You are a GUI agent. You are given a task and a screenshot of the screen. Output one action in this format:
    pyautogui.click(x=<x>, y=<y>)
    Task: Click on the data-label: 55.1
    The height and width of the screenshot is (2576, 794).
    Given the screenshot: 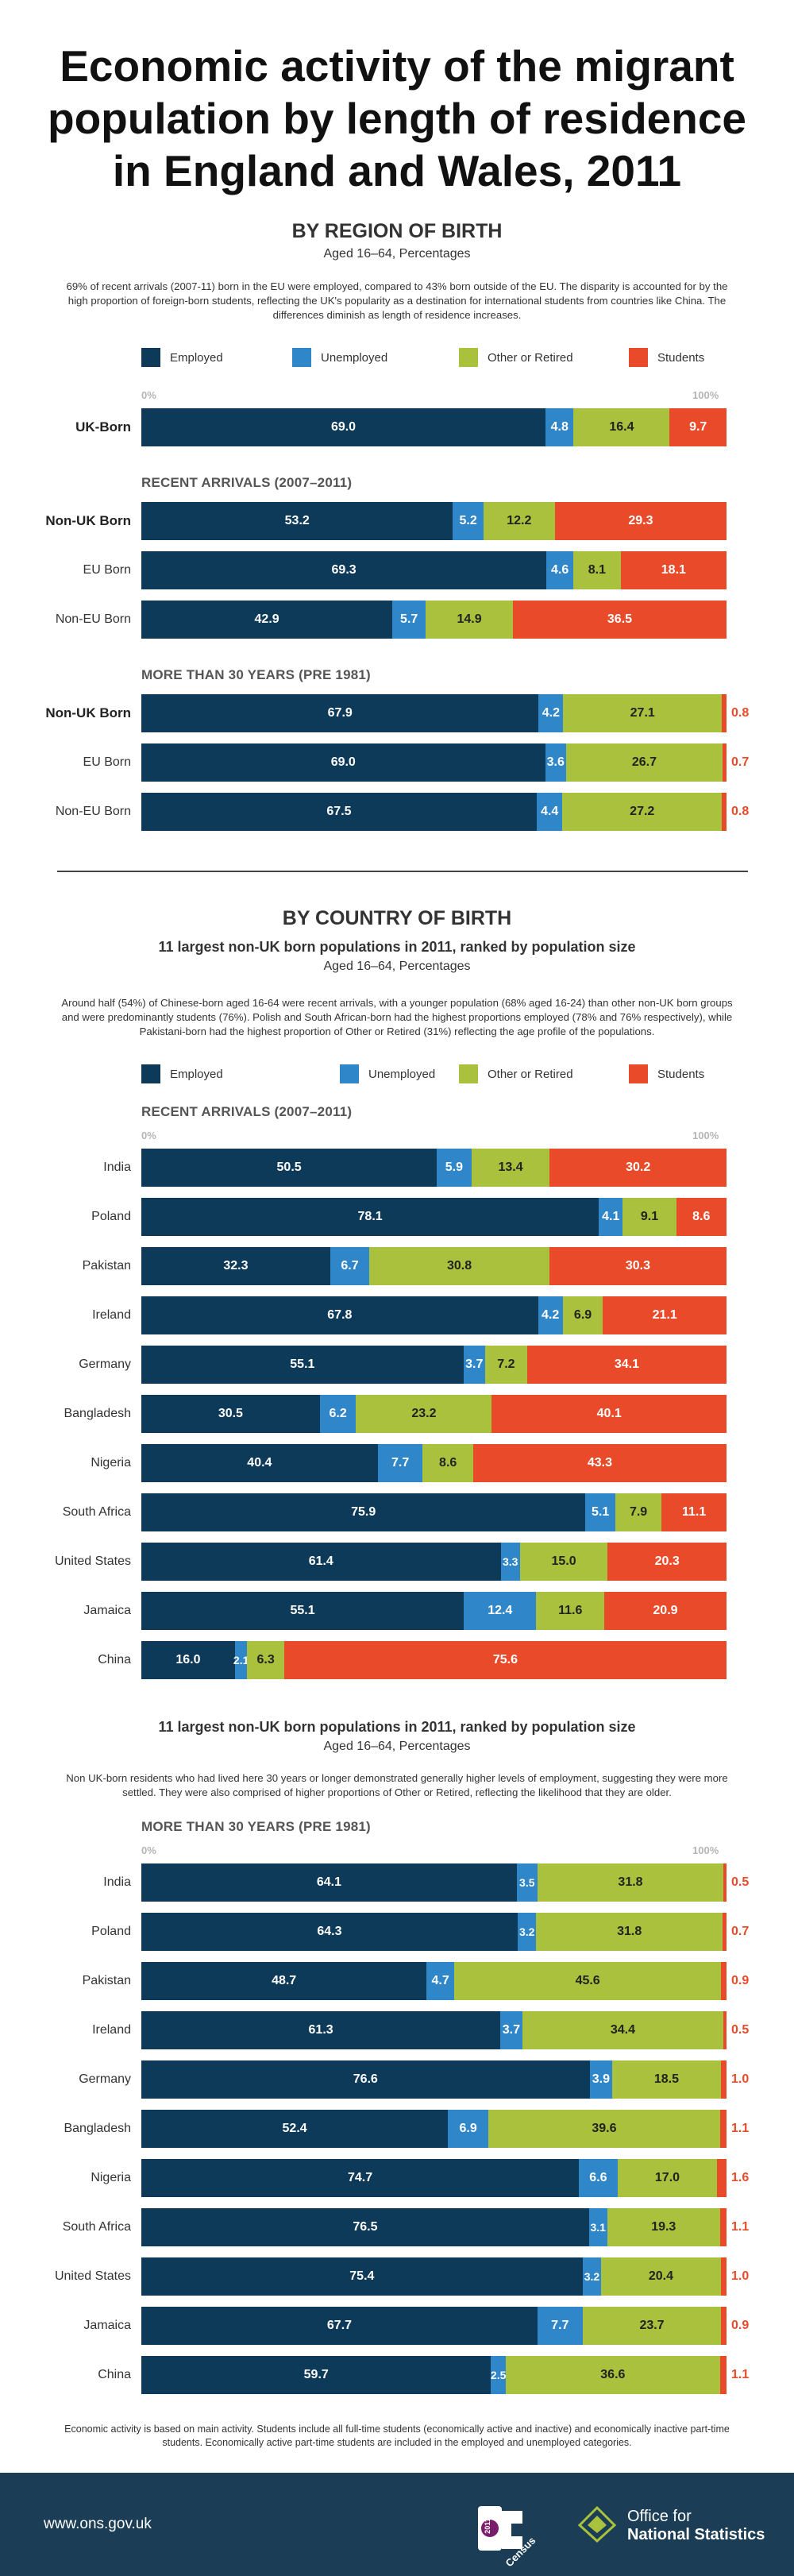 What is the action you would take?
    pyautogui.click(x=302, y=1365)
    